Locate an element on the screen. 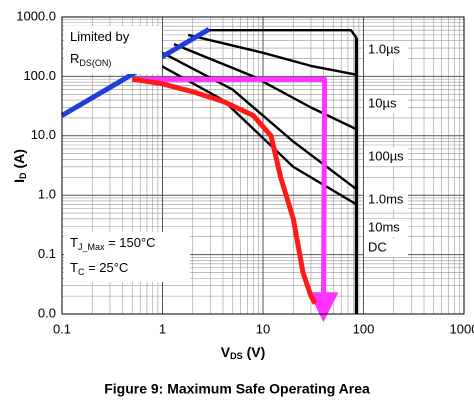  series-label: DC is located at coordinates (377, 246).